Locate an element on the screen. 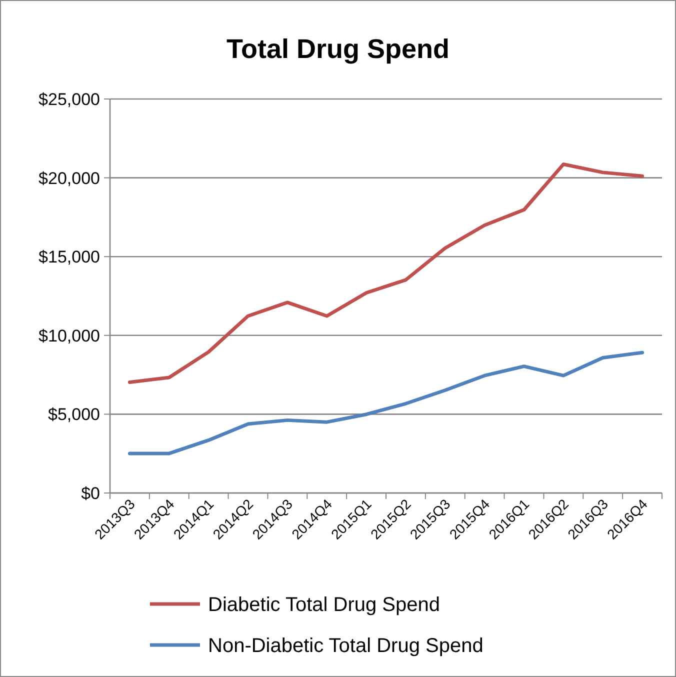  y-tick-label: $10,000 is located at coordinates (69, 336).